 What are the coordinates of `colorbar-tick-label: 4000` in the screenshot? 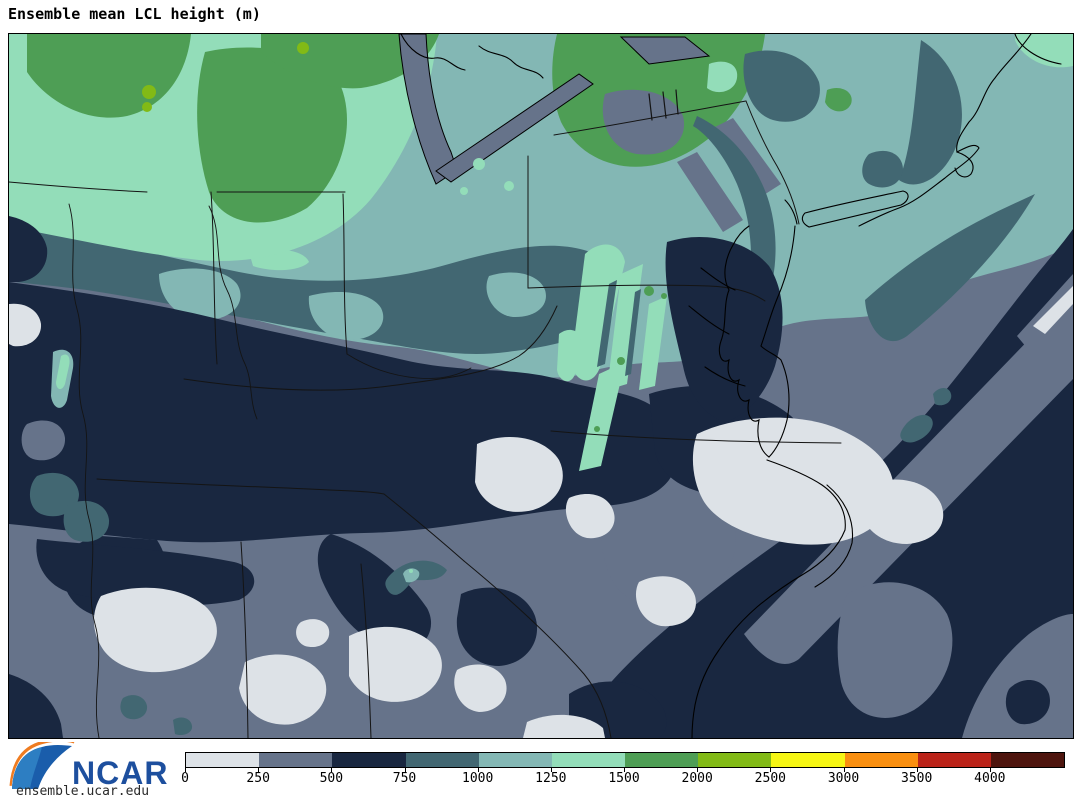 It's located at (990, 778).